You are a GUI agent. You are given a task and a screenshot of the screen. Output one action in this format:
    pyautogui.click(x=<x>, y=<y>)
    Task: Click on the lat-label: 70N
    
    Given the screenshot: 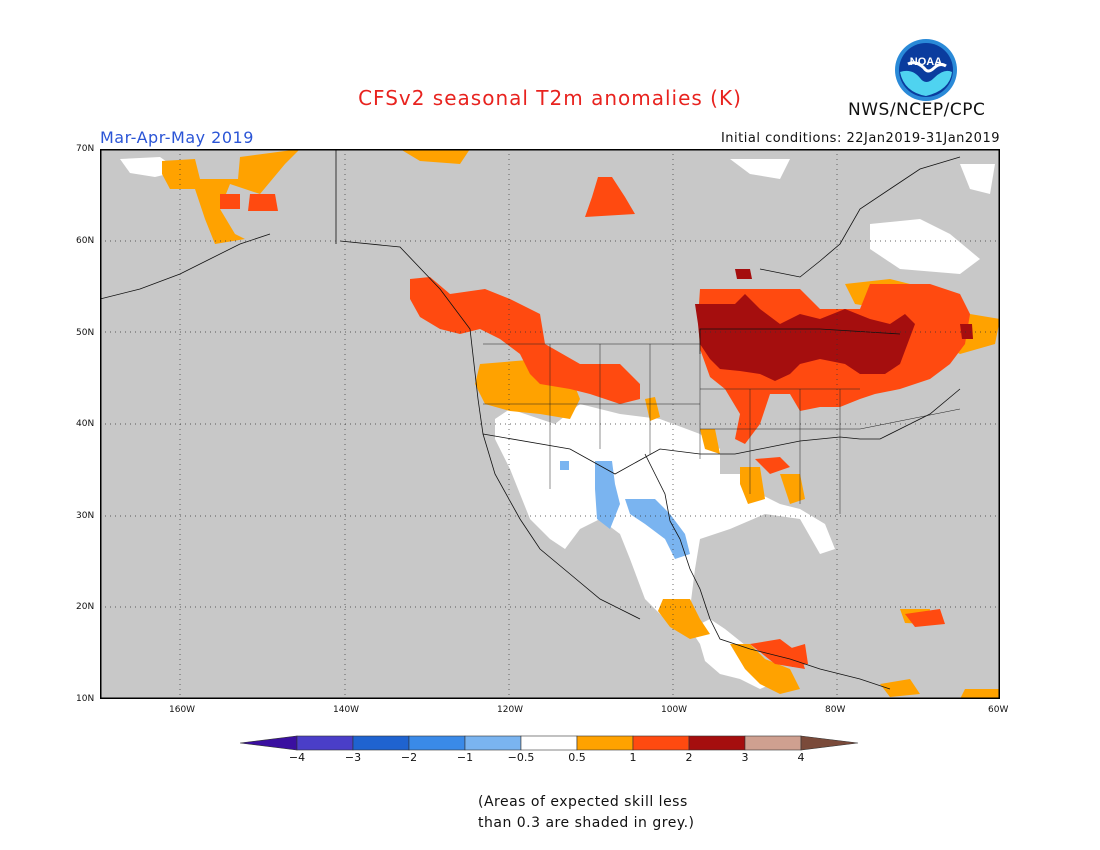 What is the action you would take?
    pyautogui.click(x=85, y=149)
    